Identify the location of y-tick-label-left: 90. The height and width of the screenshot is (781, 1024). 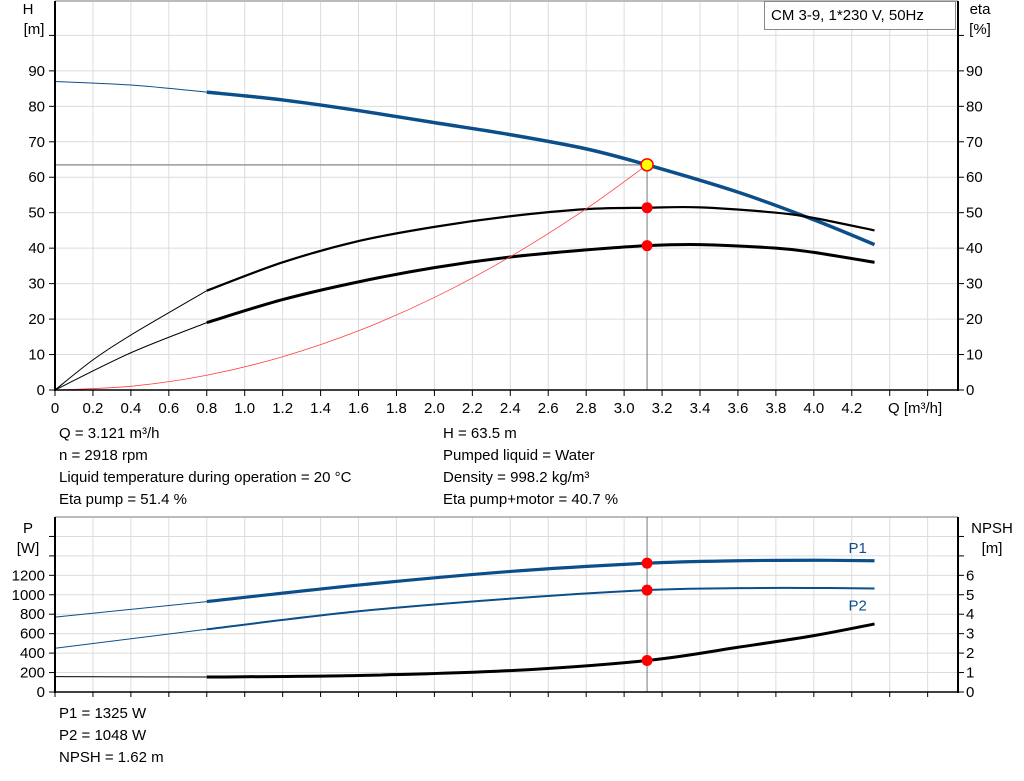
(36, 71).